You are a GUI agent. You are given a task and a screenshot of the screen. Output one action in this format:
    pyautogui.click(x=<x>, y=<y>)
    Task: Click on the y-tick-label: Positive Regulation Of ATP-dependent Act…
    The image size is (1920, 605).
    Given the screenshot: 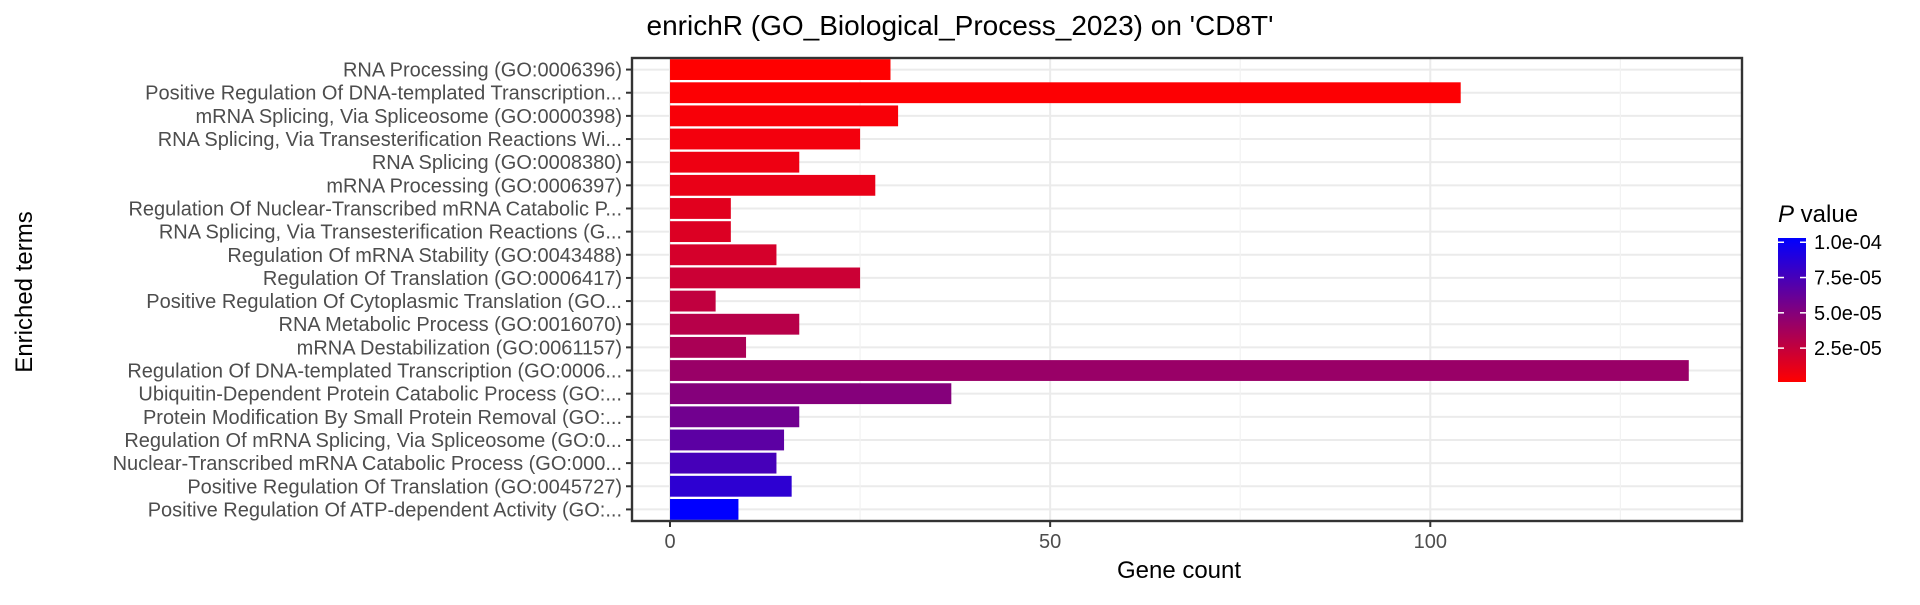 What is the action you would take?
    pyautogui.click(x=385, y=510)
    